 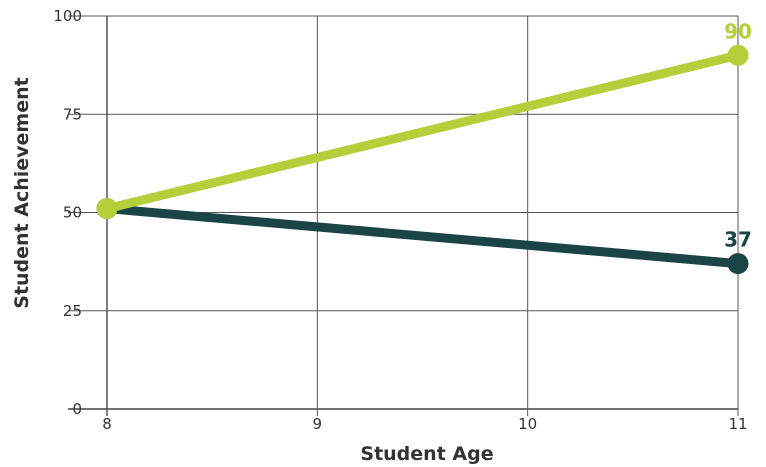 I want to click on x-tick-label: 10, so click(x=527, y=424).